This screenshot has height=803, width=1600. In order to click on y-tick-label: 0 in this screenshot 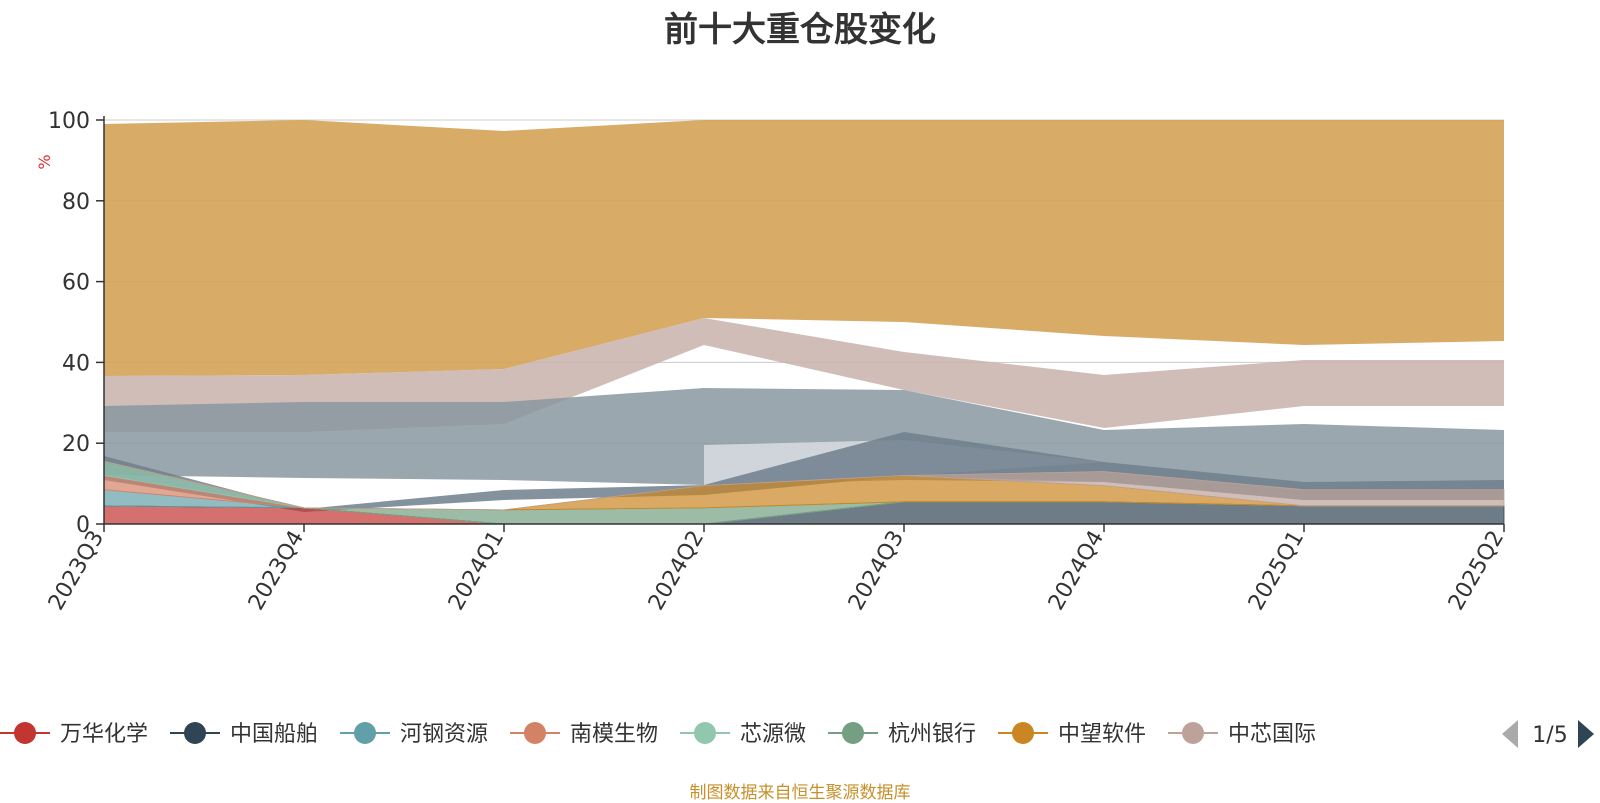, I will do `click(83, 525)`.